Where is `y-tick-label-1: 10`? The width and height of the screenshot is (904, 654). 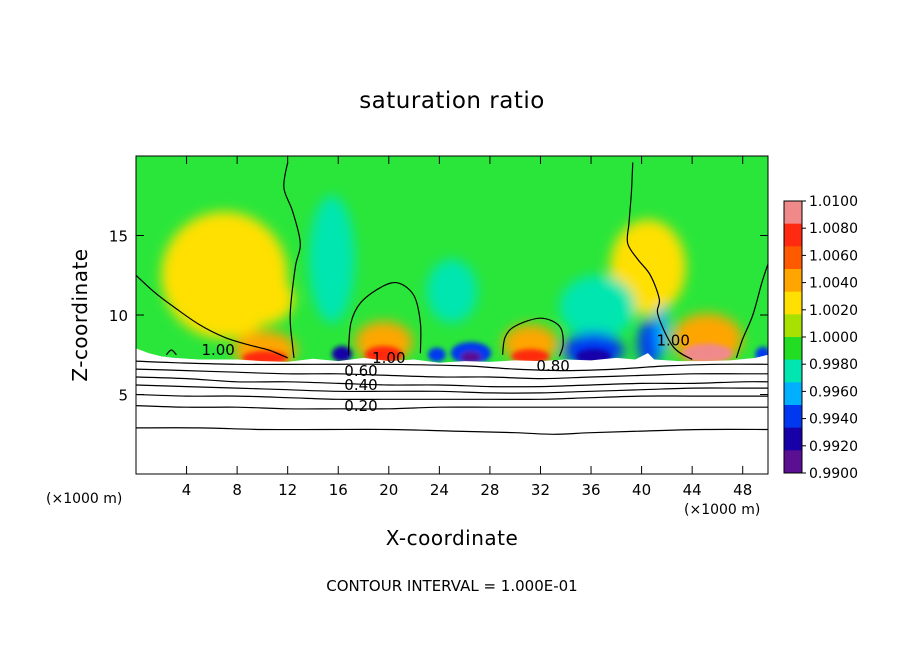 y-tick-label-1: 10 is located at coordinates (118, 316).